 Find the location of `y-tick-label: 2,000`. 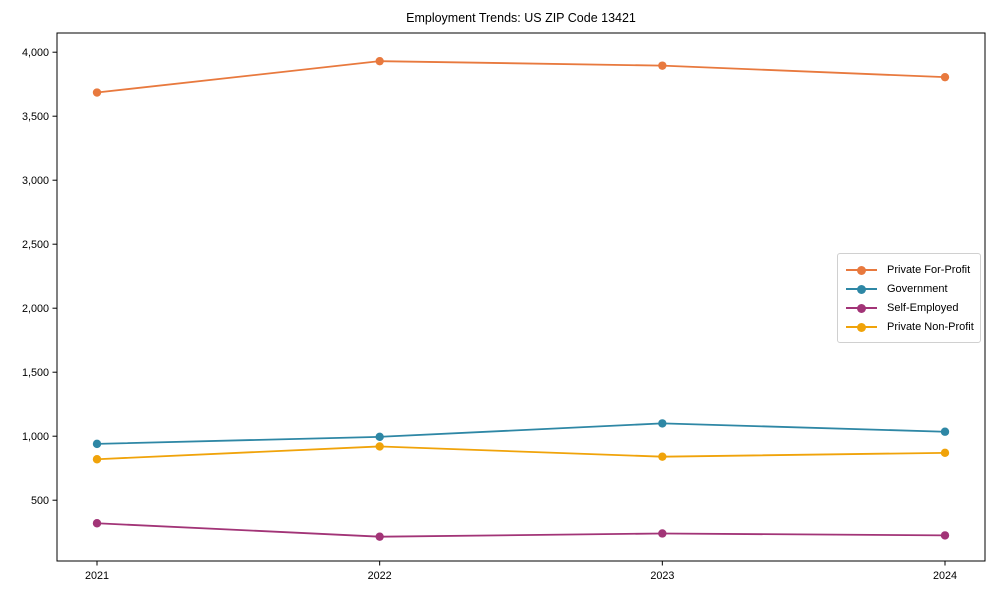

y-tick-label: 2,000 is located at coordinates (35, 309).